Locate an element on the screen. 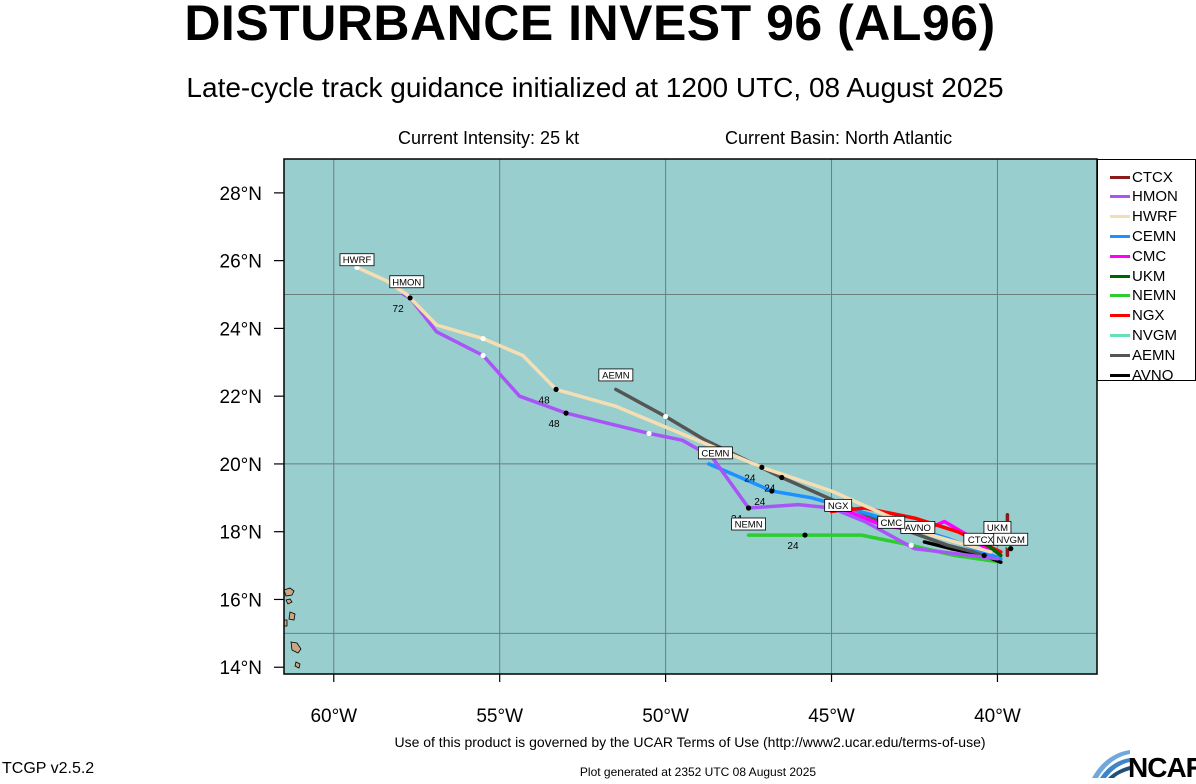  lat-tick-label: 16°N is located at coordinates (241, 600).